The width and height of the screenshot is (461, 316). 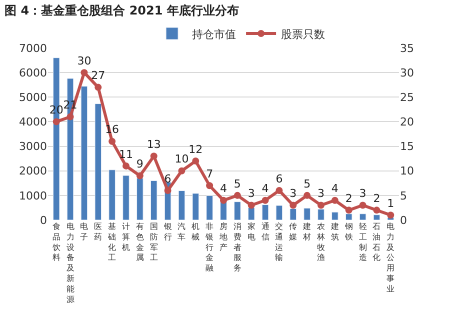 What do you see at coordinates (167, 232) in the screenshot?
I see `x-tick-label: 银行` at bounding box center [167, 232].